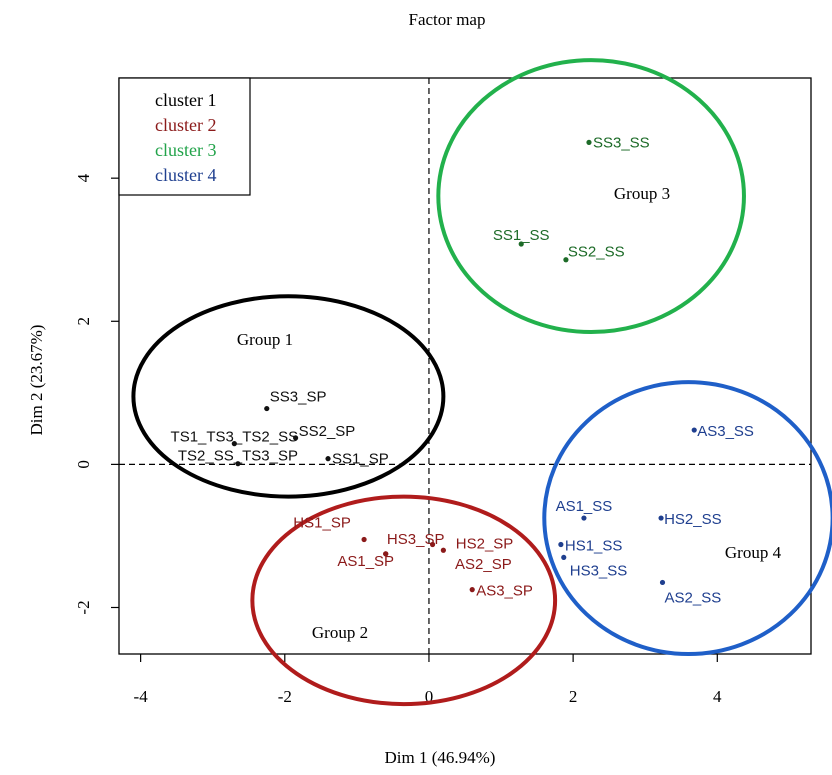  Describe the element at coordinates (83, 177) in the screenshot. I see `y-tick-label: 4` at that location.